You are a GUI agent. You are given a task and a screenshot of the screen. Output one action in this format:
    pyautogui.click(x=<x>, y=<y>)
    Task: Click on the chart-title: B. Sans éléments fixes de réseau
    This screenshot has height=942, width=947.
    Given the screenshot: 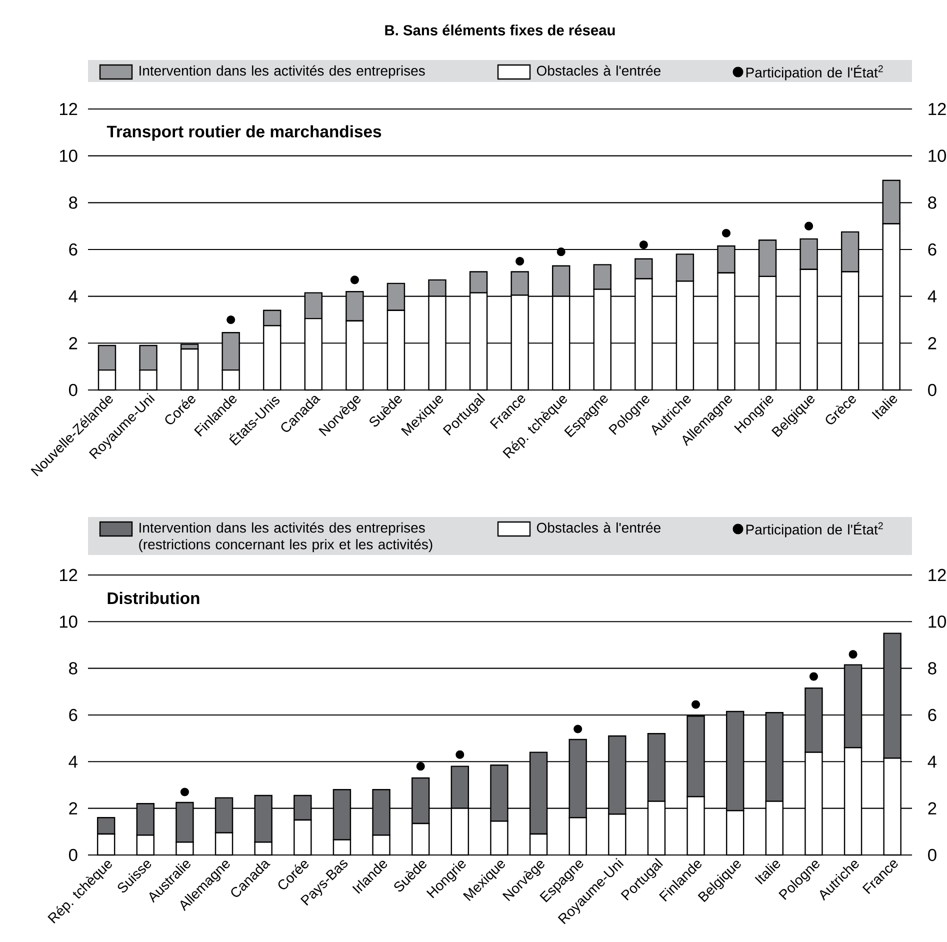 What is the action you would take?
    pyautogui.click(x=500, y=30)
    